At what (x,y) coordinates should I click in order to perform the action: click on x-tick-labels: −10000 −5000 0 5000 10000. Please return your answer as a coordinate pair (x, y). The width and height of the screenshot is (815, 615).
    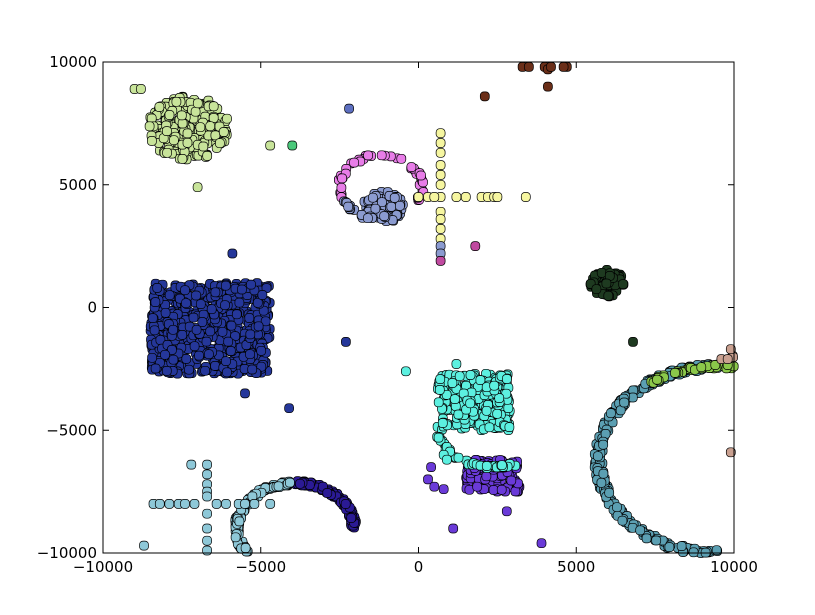
    Looking at the image, I should click on (415, 567).